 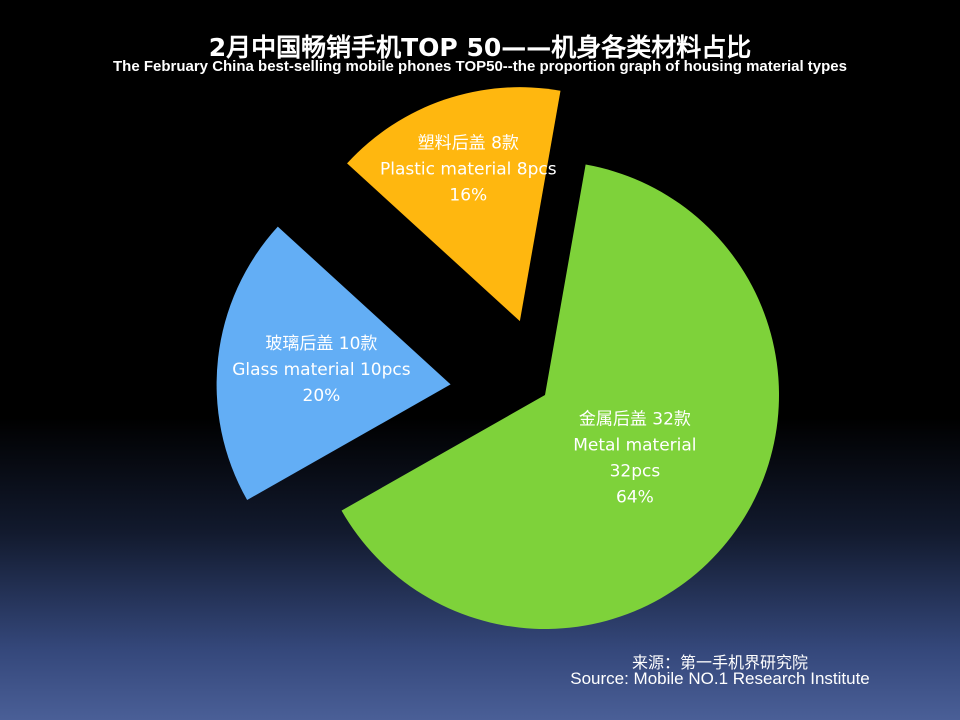 What do you see at coordinates (635, 471) in the screenshot?
I see `pie-slice-0-label-2: 32pcs` at bounding box center [635, 471].